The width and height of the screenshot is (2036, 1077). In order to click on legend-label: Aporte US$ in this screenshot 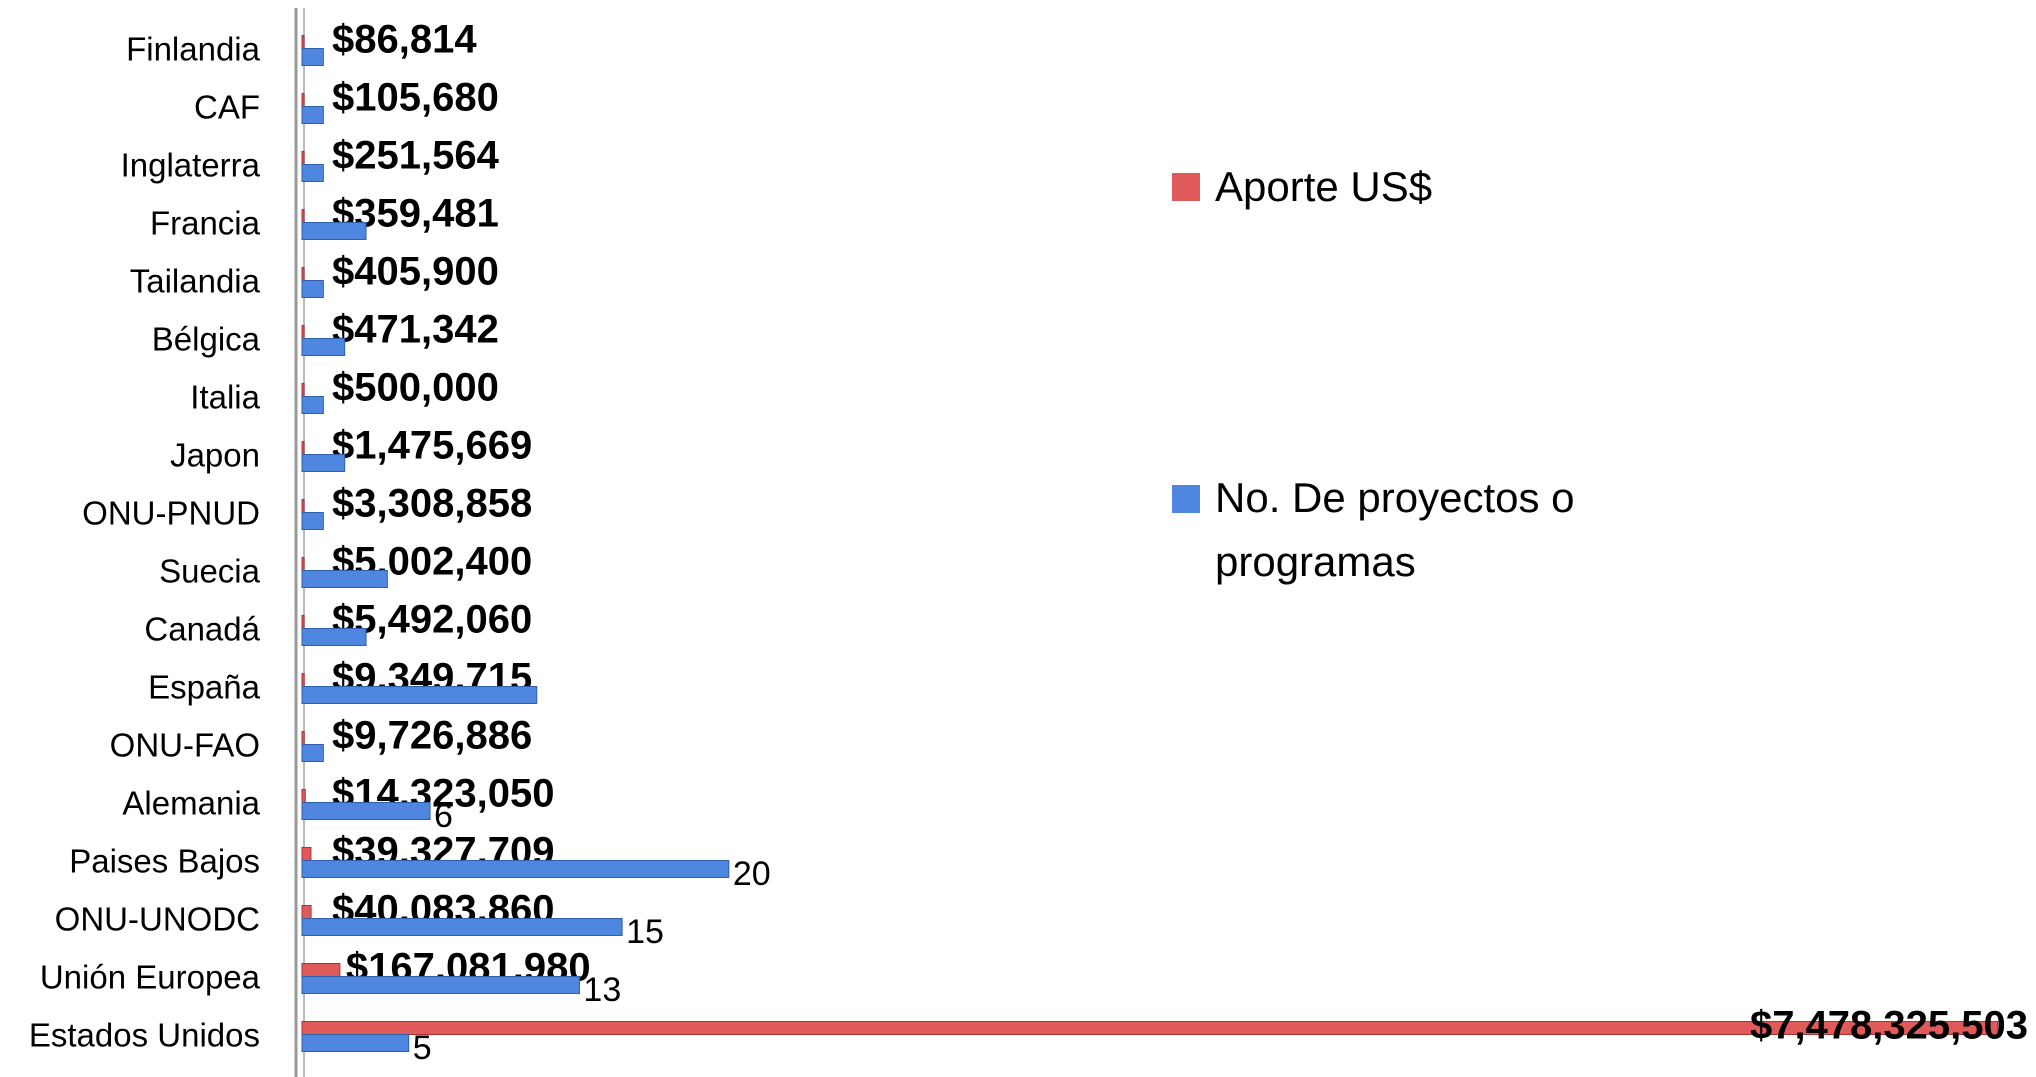, I will do `click(1324, 186)`.